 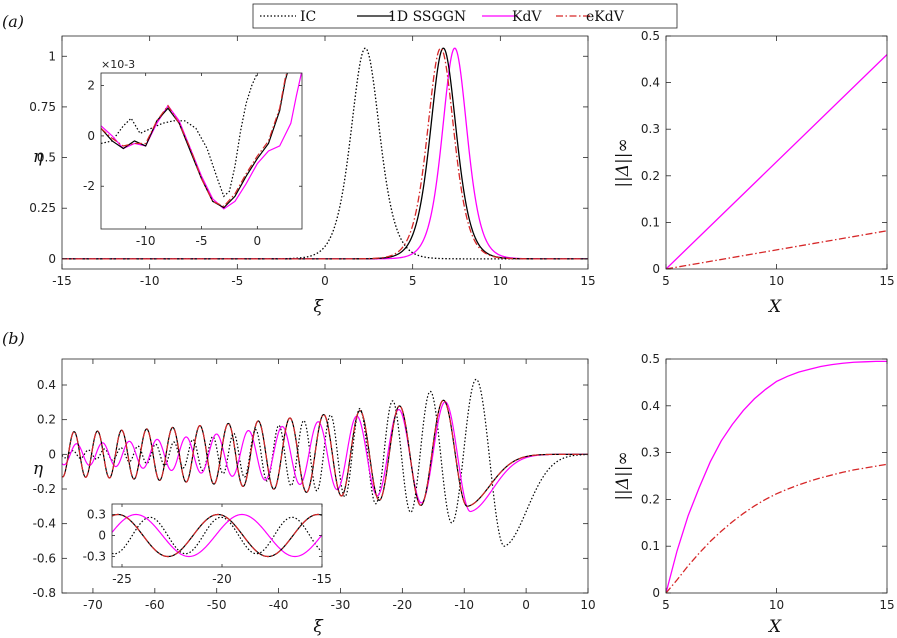 I want to click on panel-label-b: (b), so click(x=13, y=338).